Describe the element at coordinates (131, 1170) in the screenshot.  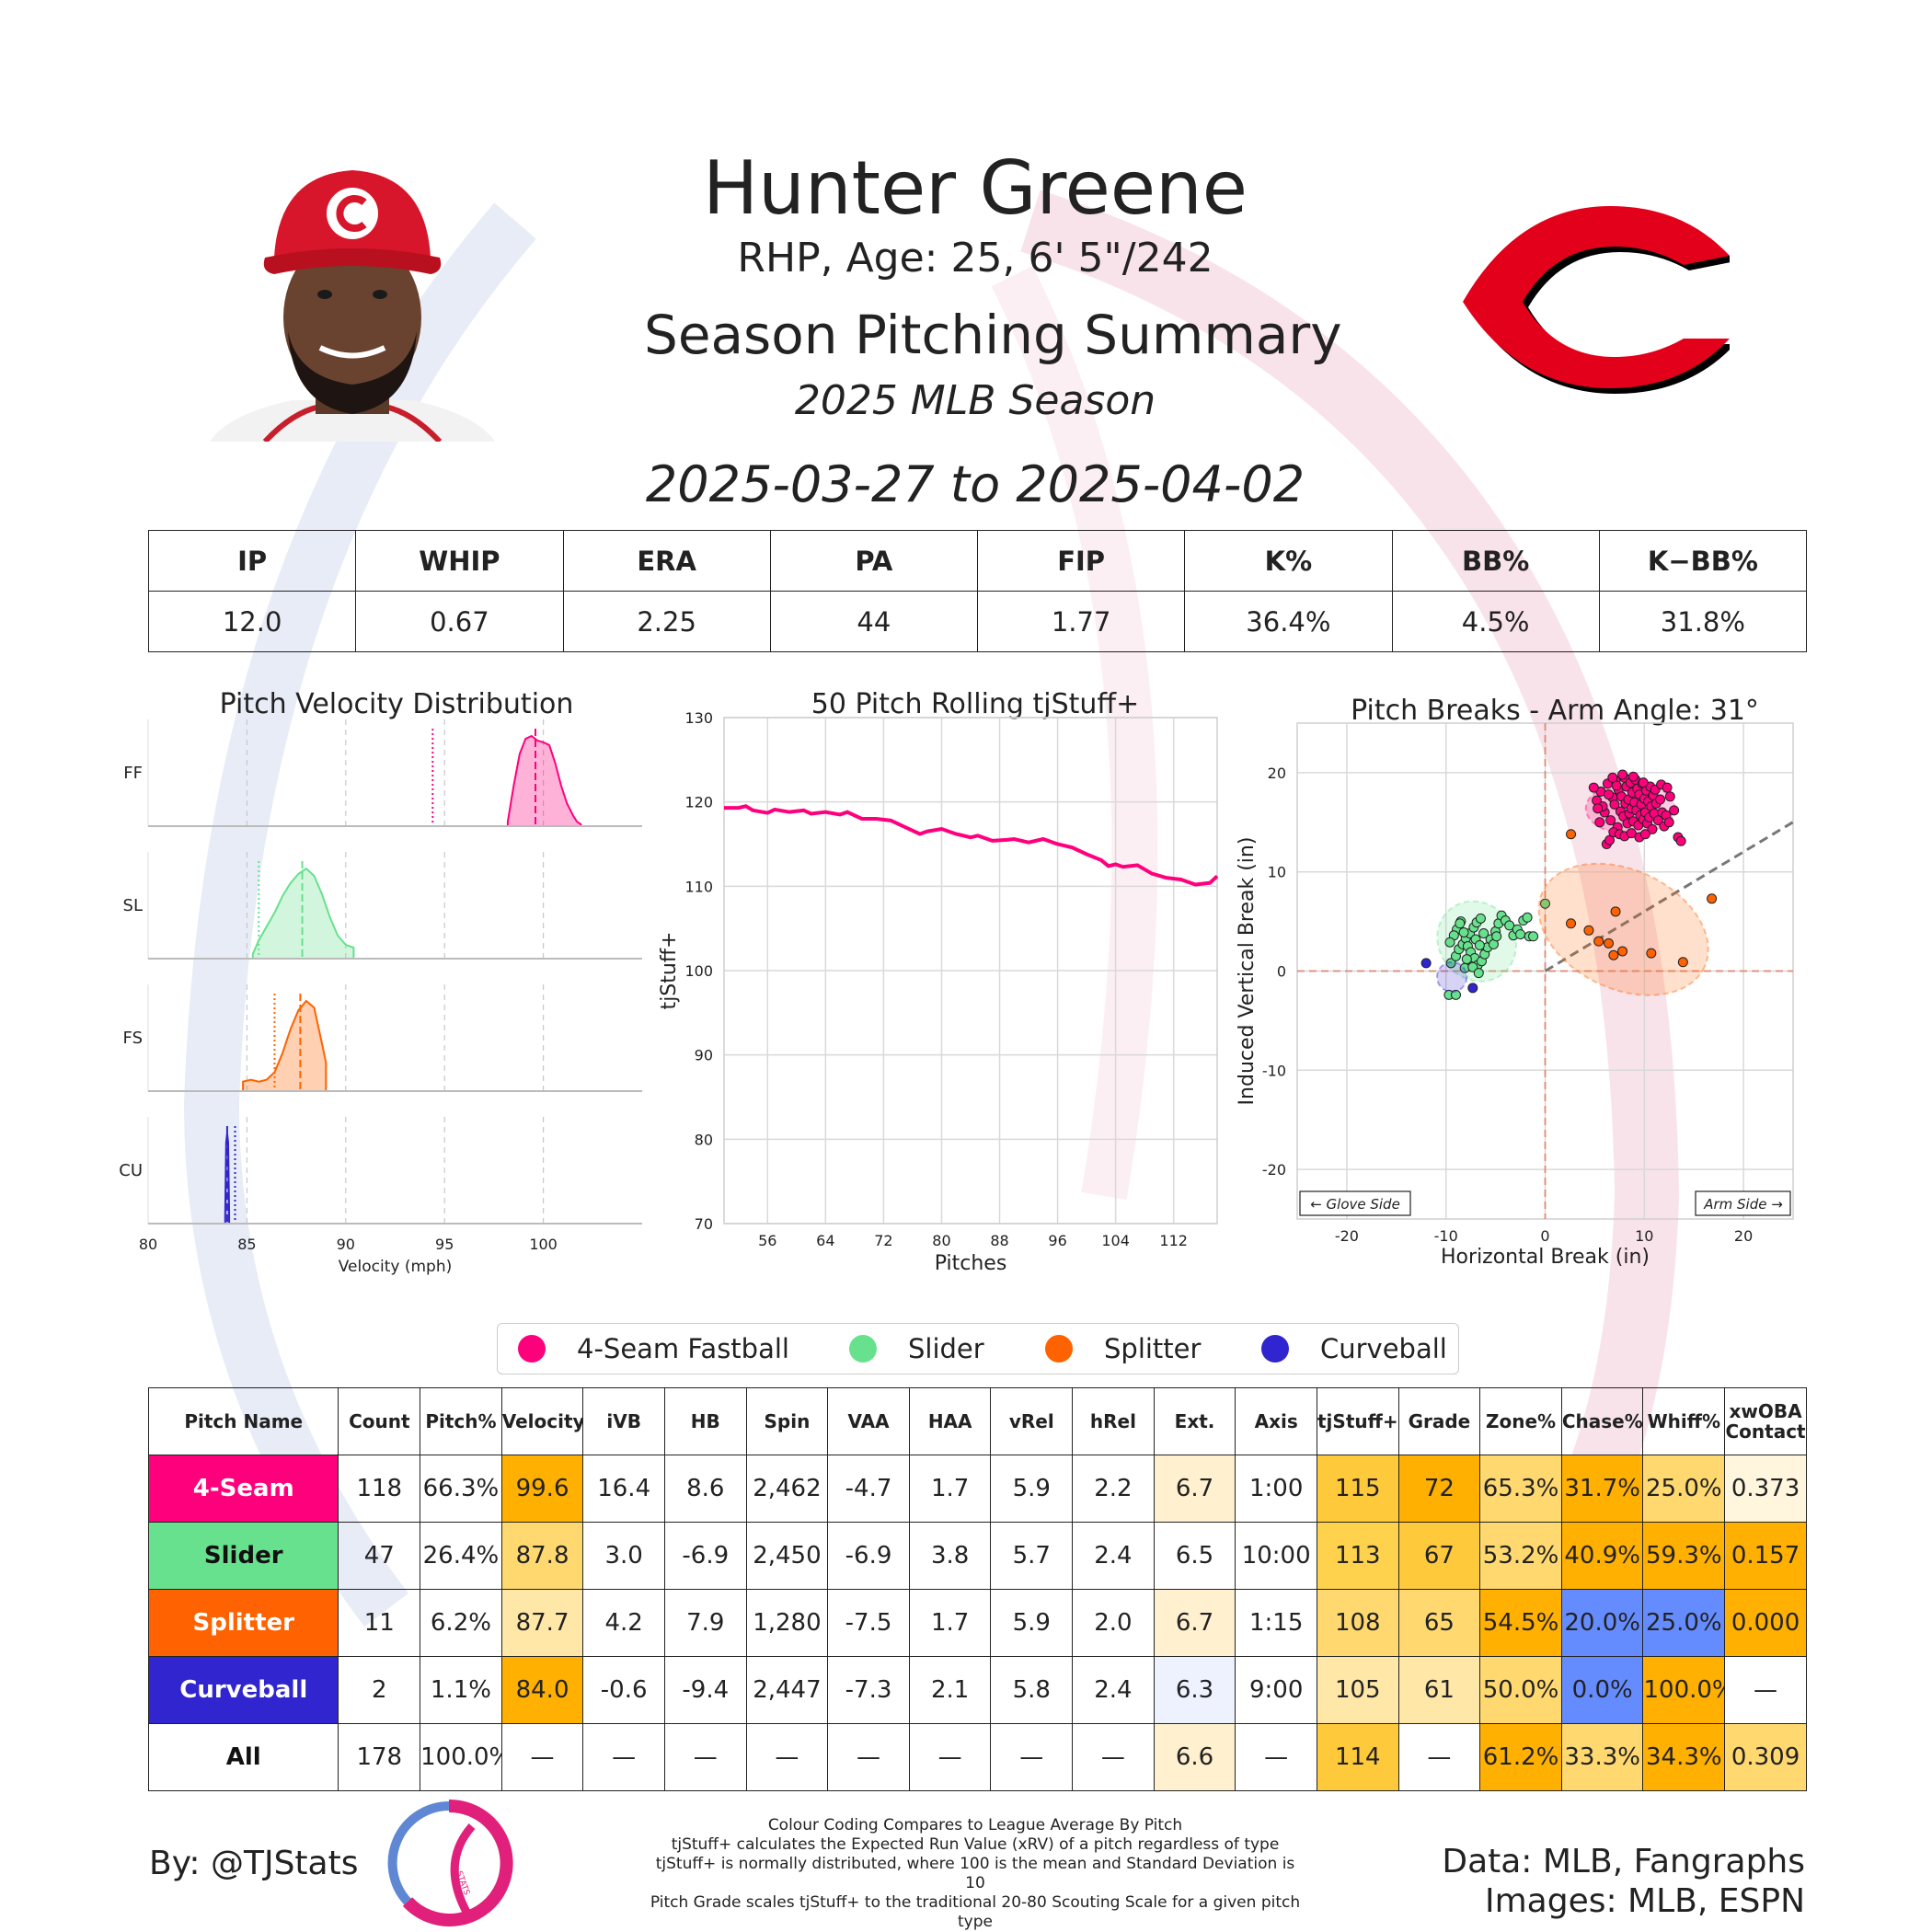
I see `velocity-row-label: CU` at that location.